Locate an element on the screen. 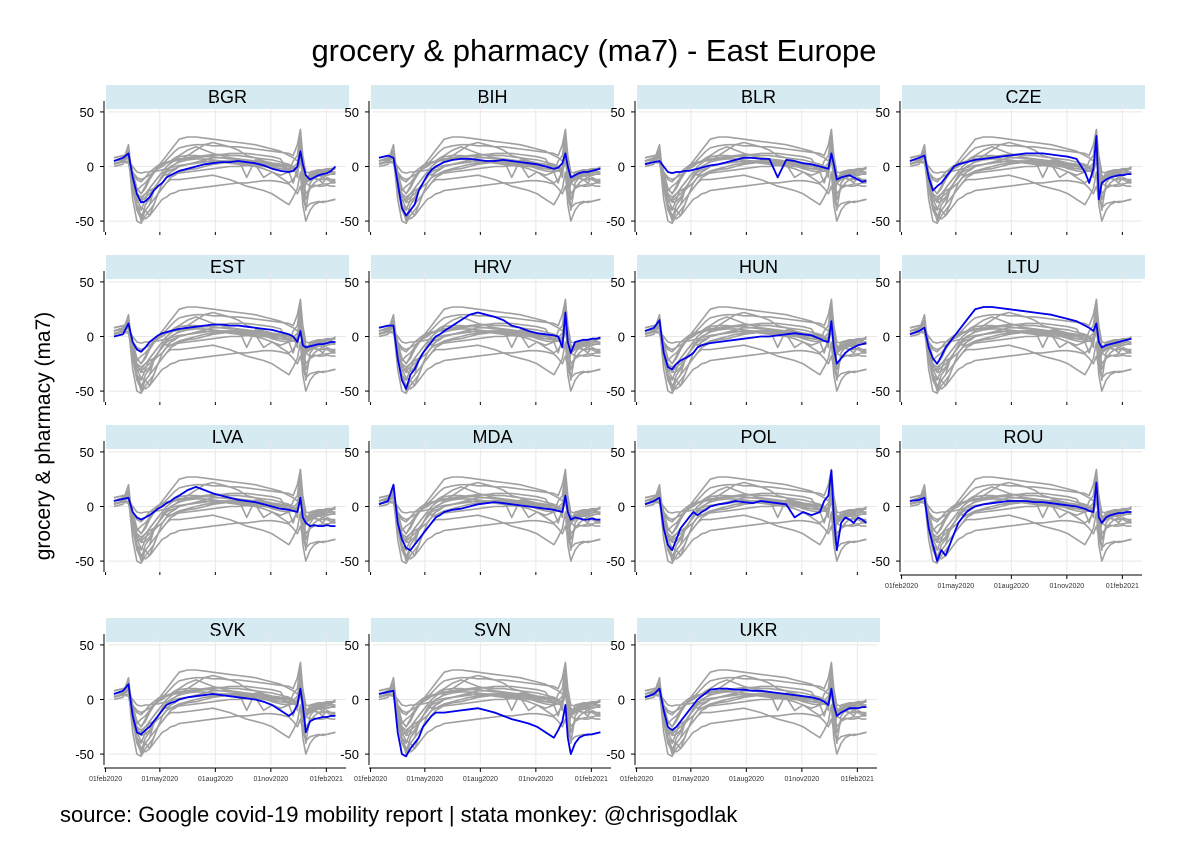  panel-blr: BLR 50 0 -50 is located at coordinates (743, 160).